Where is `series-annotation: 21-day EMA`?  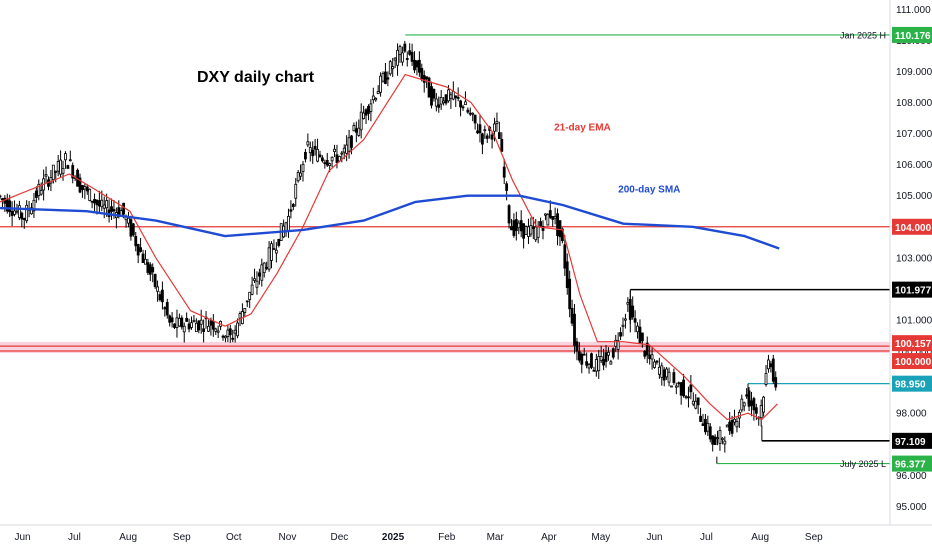 series-annotation: 21-day EMA is located at coordinates (582, 127).